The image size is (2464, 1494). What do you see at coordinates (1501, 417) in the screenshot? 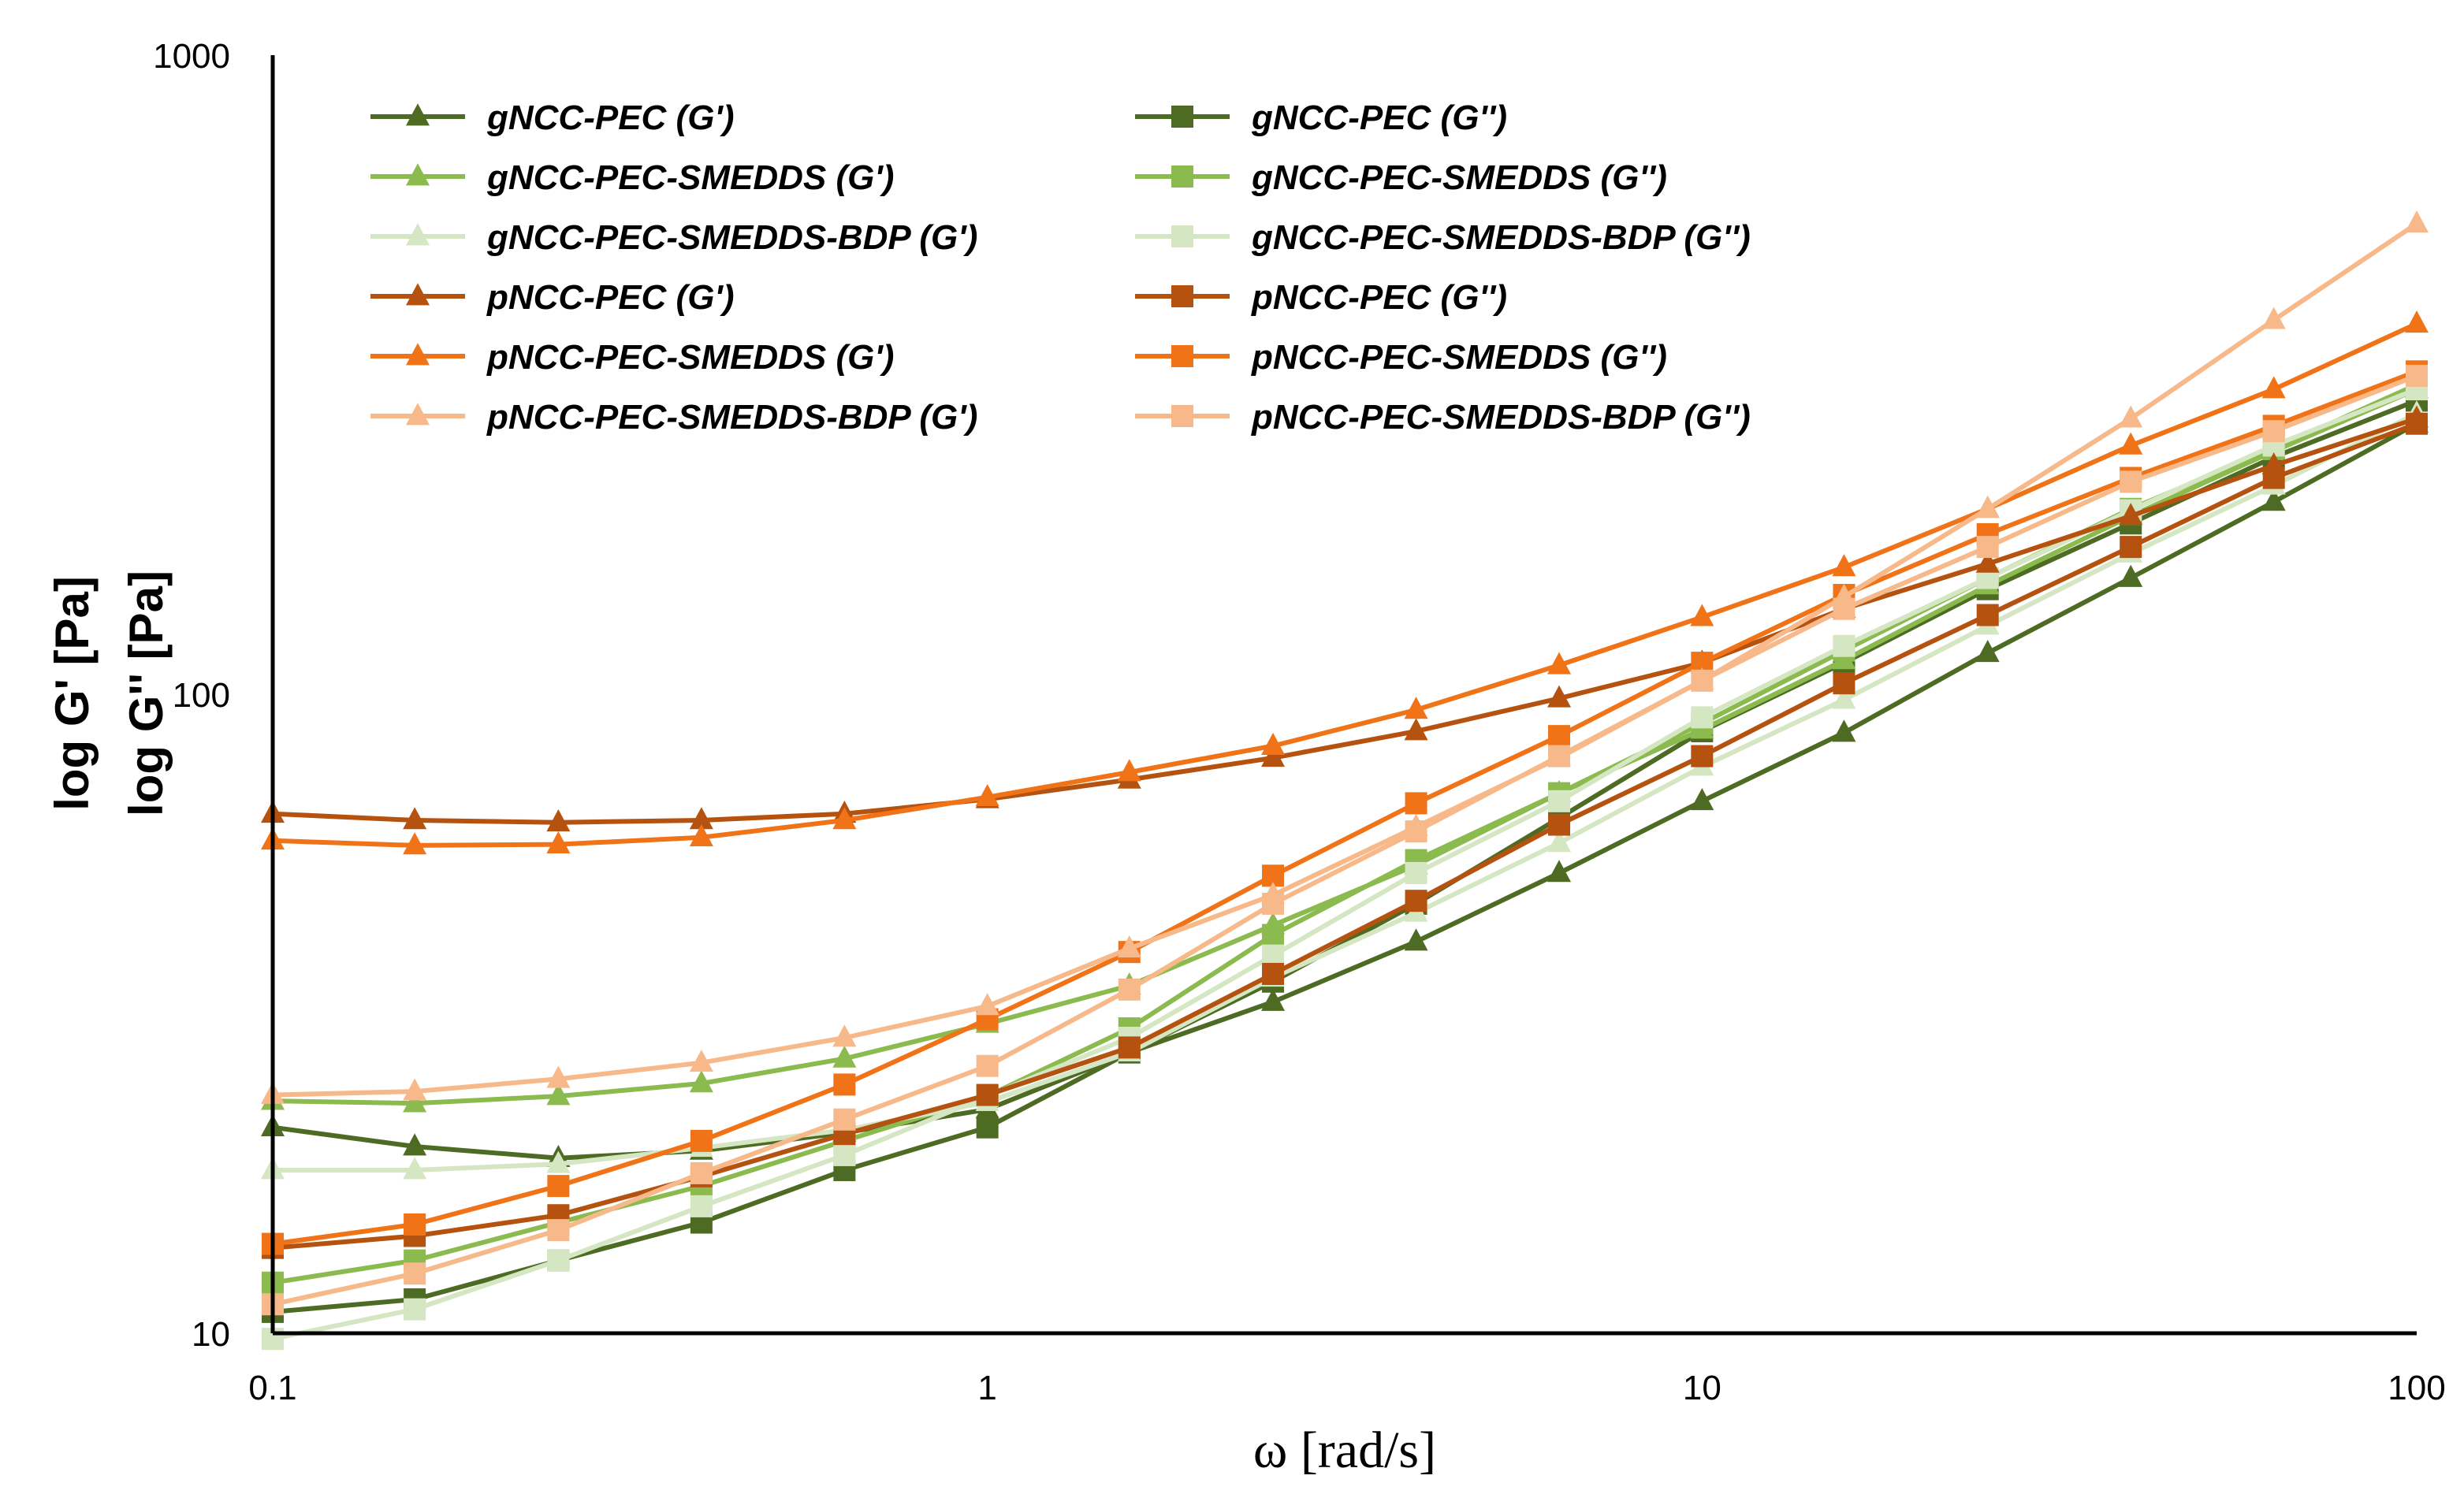
I see `legend-label: pNCC-PEC-SMEDDS-BDP (G'')` at bounding box center [1501, 417].